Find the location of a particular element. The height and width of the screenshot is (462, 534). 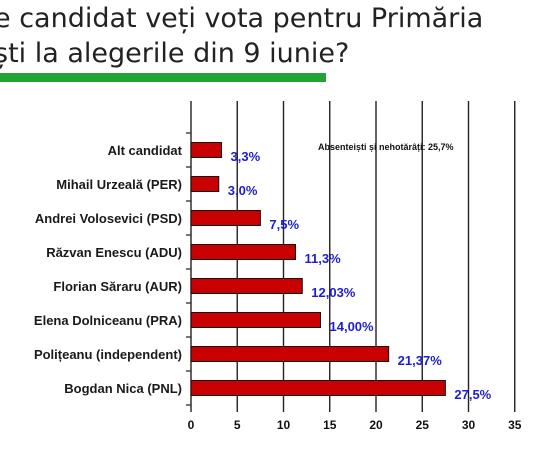

x-tick-label: 30 is located at coordinates (469, 425).